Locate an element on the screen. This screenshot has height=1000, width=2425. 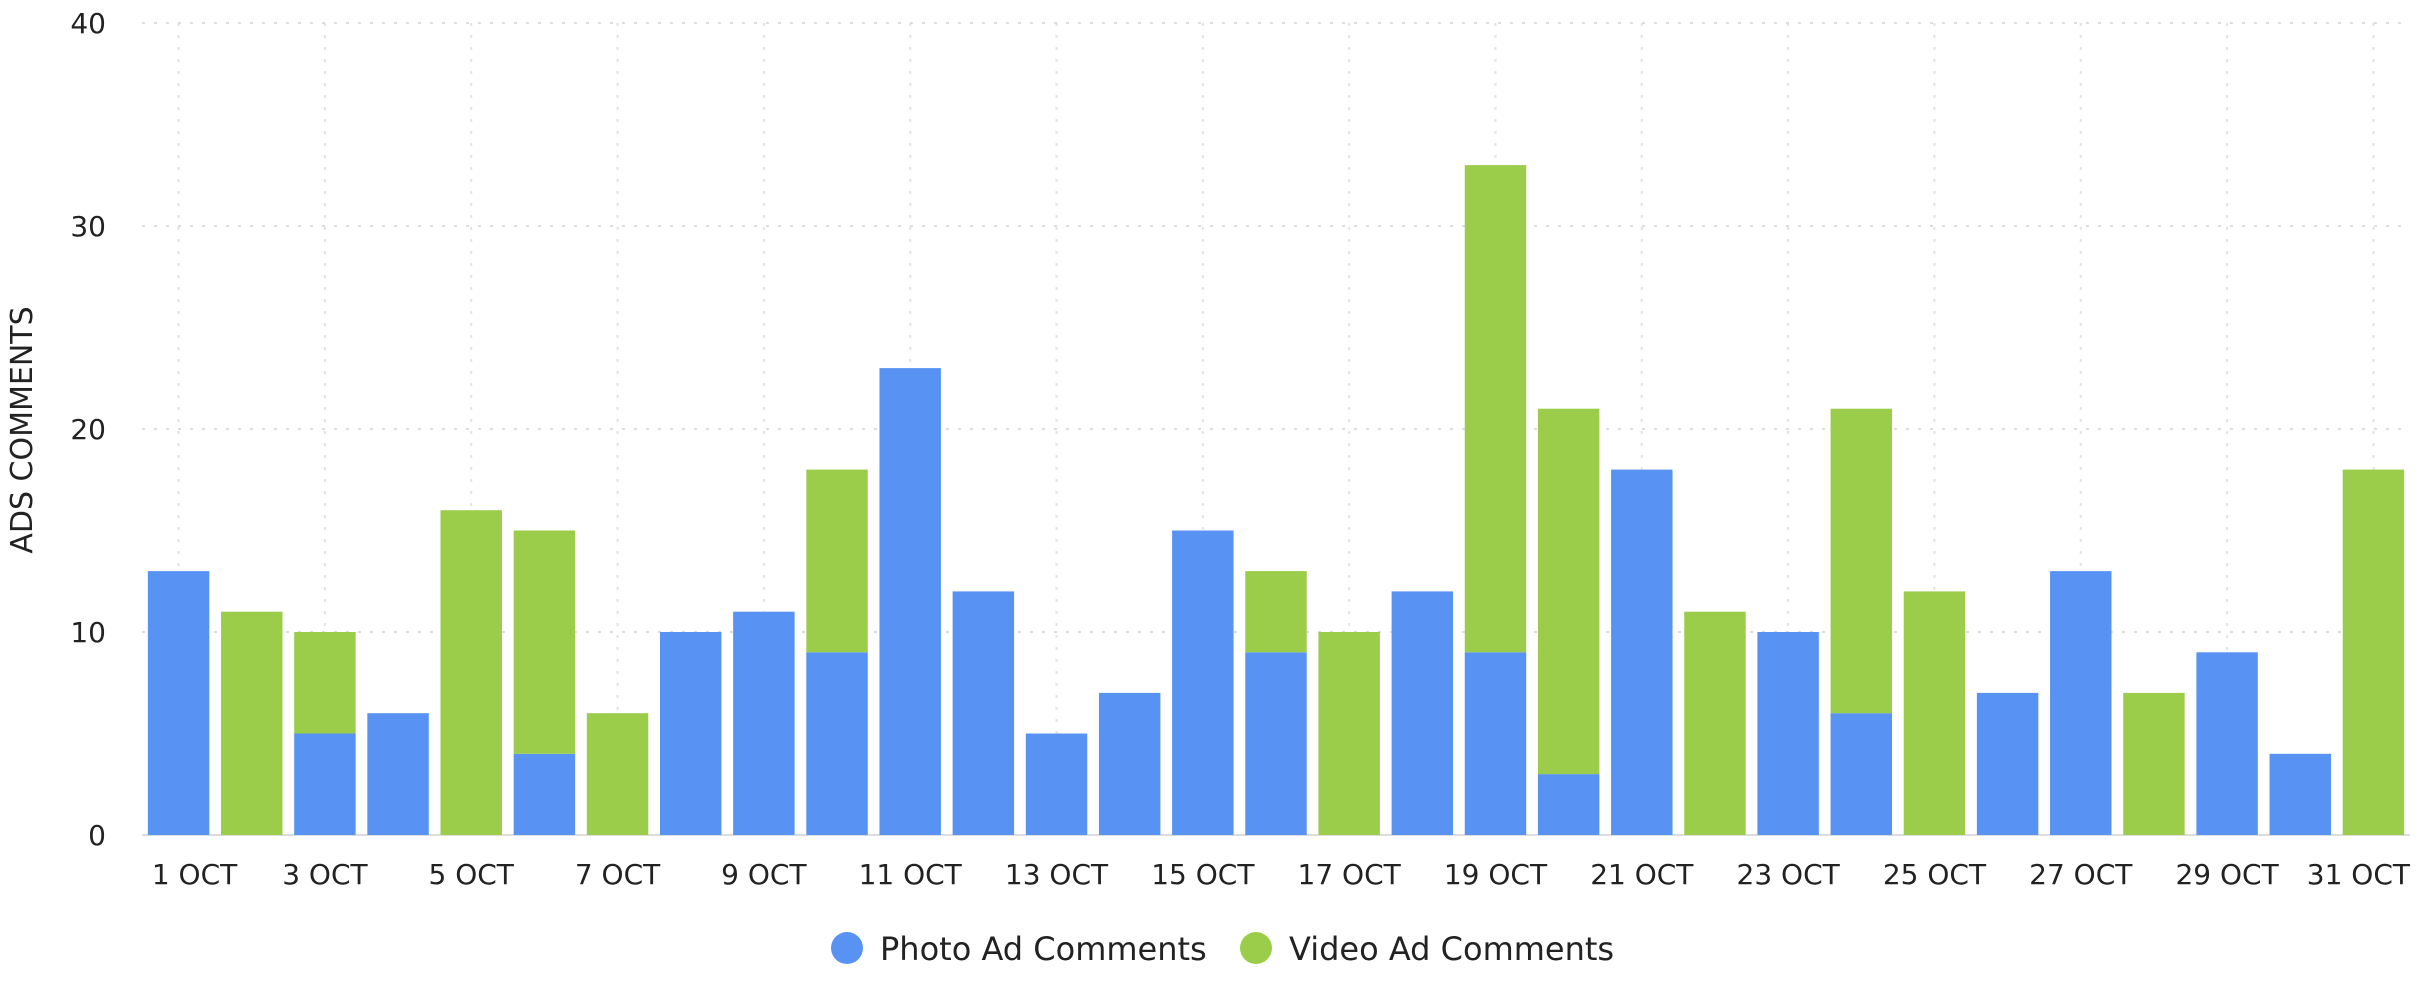
y-axis-ticks: 0 10 20 30 40 is located at coordinates (88, 429).